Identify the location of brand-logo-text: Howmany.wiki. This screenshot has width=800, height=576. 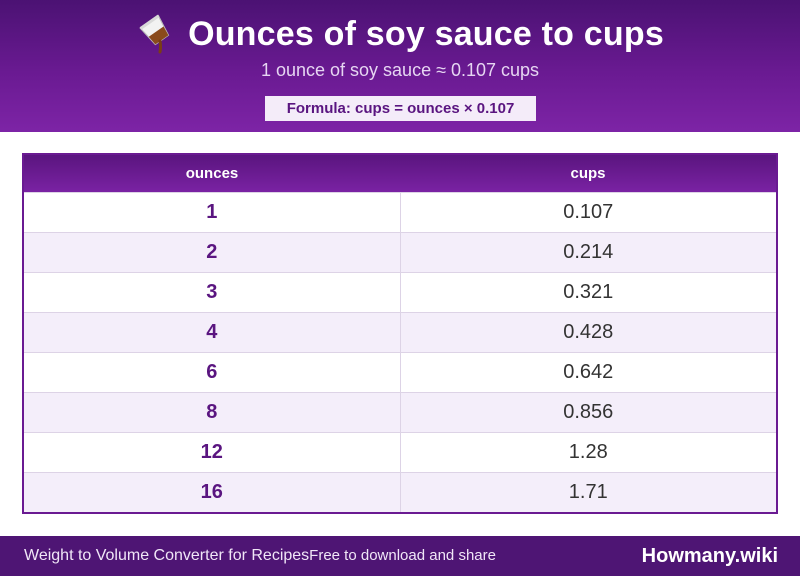
(709, 556).